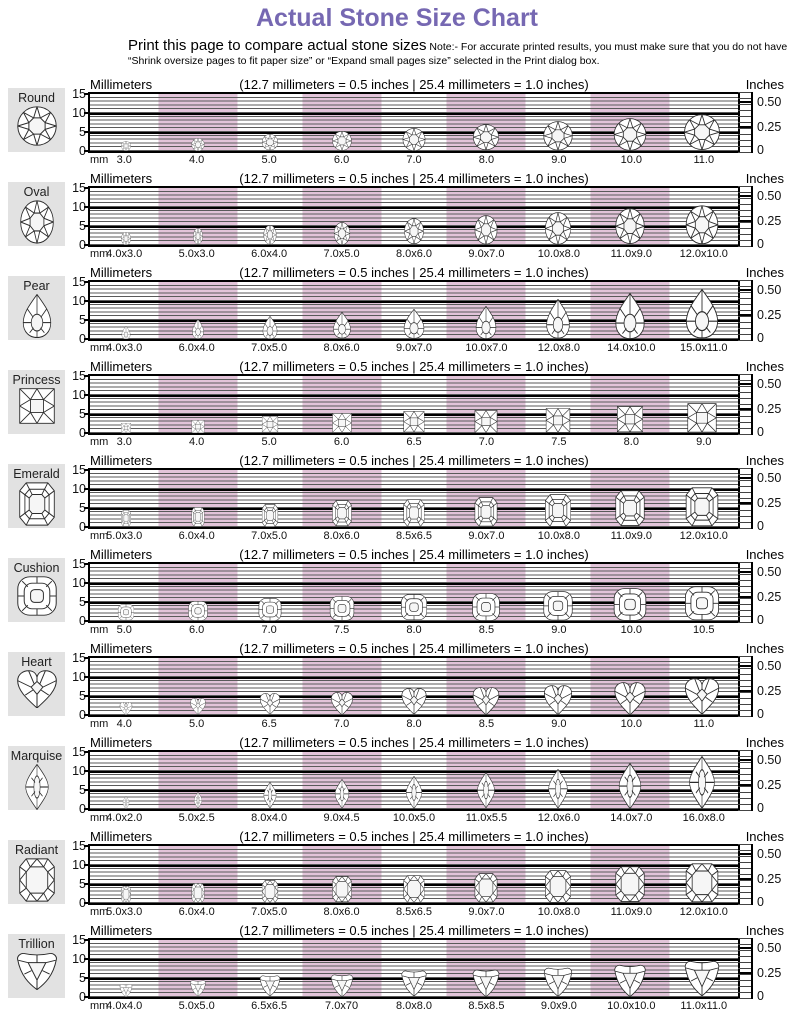  What do you see at coordinates (769, 690) in the screenshot?
I see `inch-tick-label: 0.25` at bounding box center [769, 690].